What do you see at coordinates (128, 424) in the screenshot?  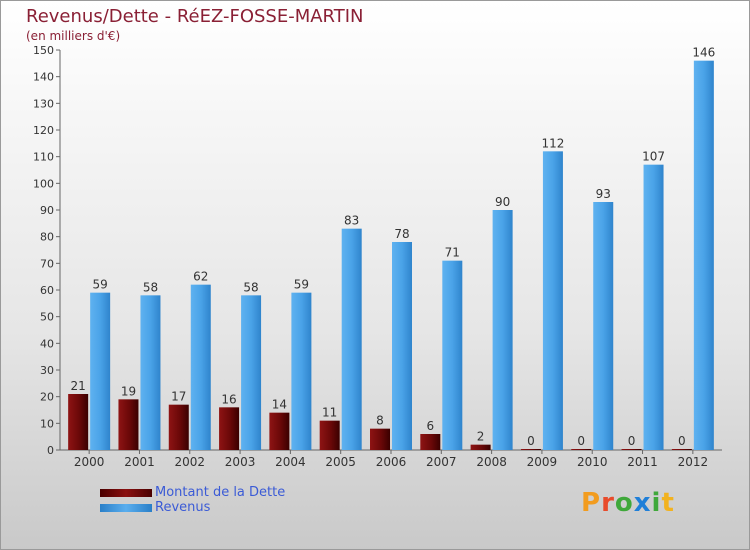 I see `bar-debt-2001` at bounding box center [128, 424].